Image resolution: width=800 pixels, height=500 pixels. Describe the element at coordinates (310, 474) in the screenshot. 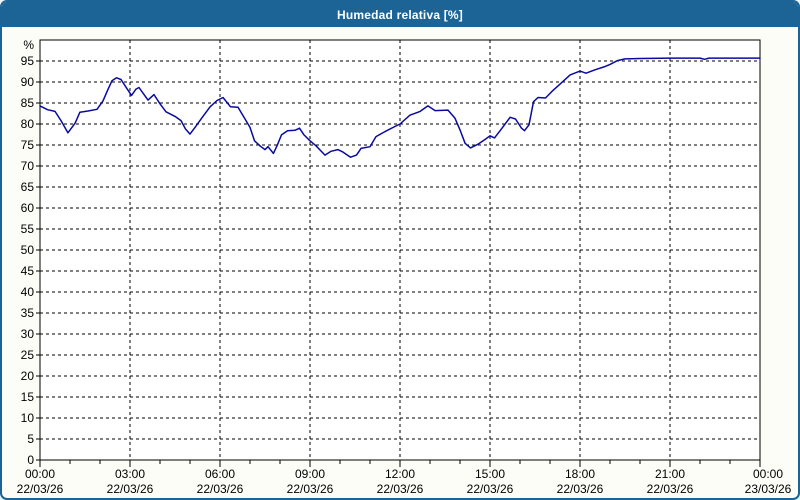

I see `x-time-label: 09:00` at that location.